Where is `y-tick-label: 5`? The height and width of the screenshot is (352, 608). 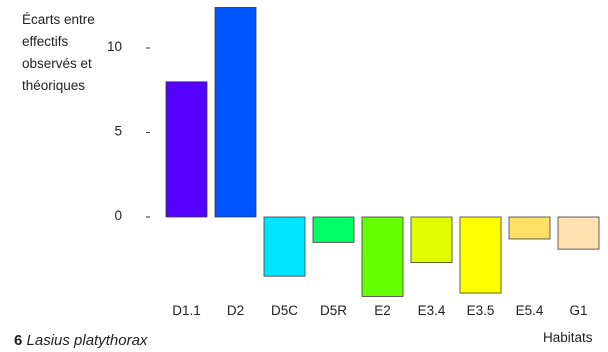 y-tick-label: 5 is located at coordinates (118, 131).